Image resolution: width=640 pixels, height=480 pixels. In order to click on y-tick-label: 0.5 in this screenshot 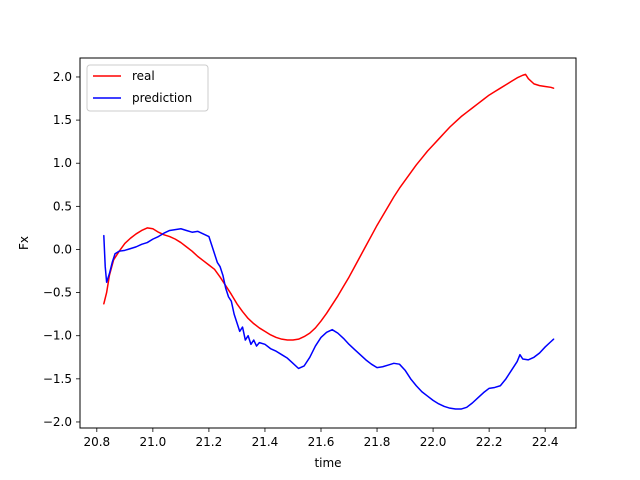, I will do `click(62, 206)`.